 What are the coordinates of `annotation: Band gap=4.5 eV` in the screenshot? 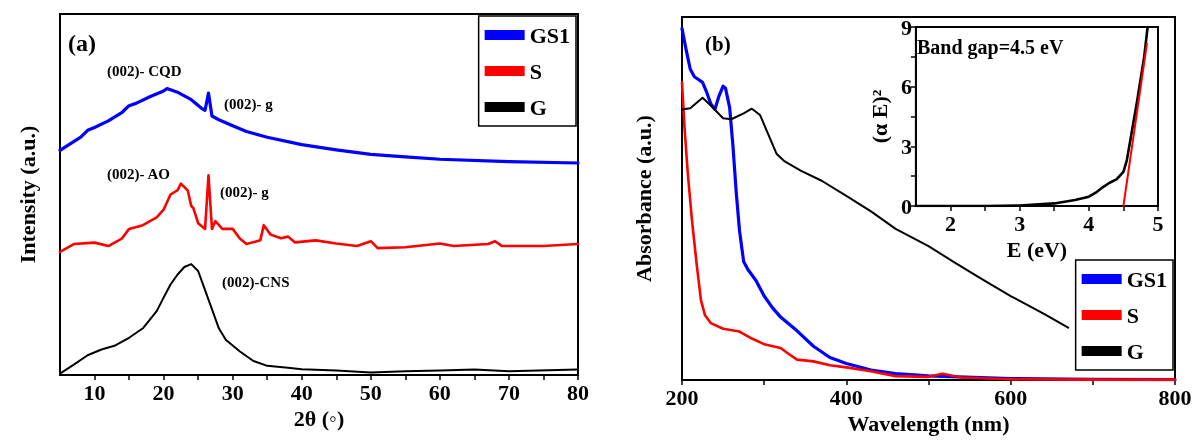 It's located at (990, 47).